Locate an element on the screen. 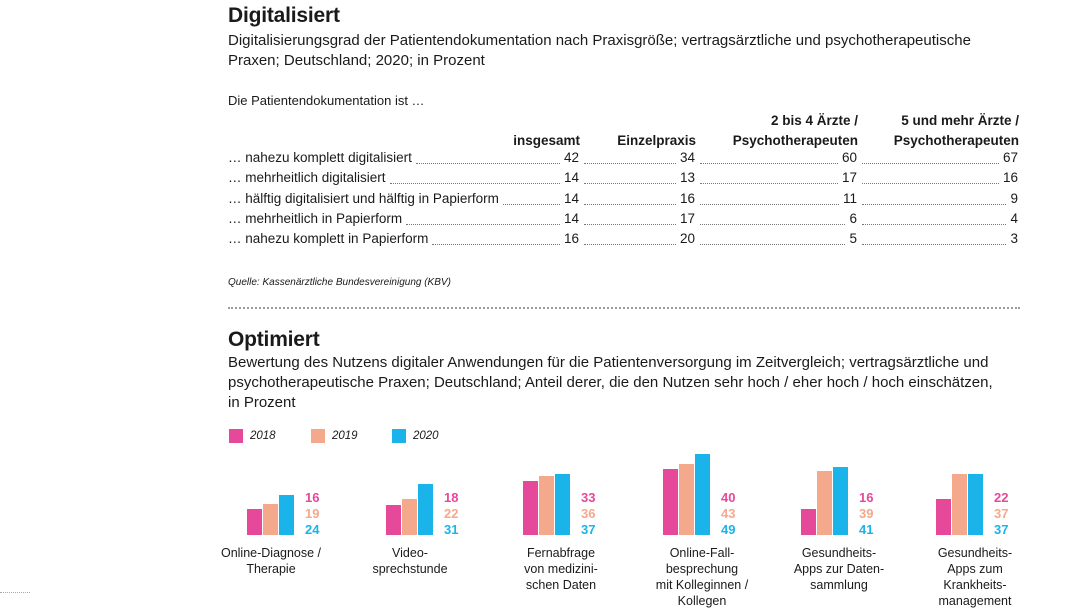  category-label: Online-Diagnose / Therapie is located at coordinates (271, 561).